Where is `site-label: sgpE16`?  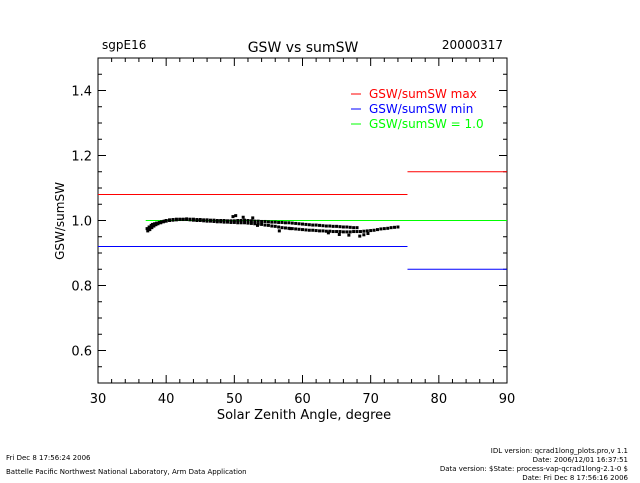
site-label: sgpE16 is located at coordinates (124, 45).